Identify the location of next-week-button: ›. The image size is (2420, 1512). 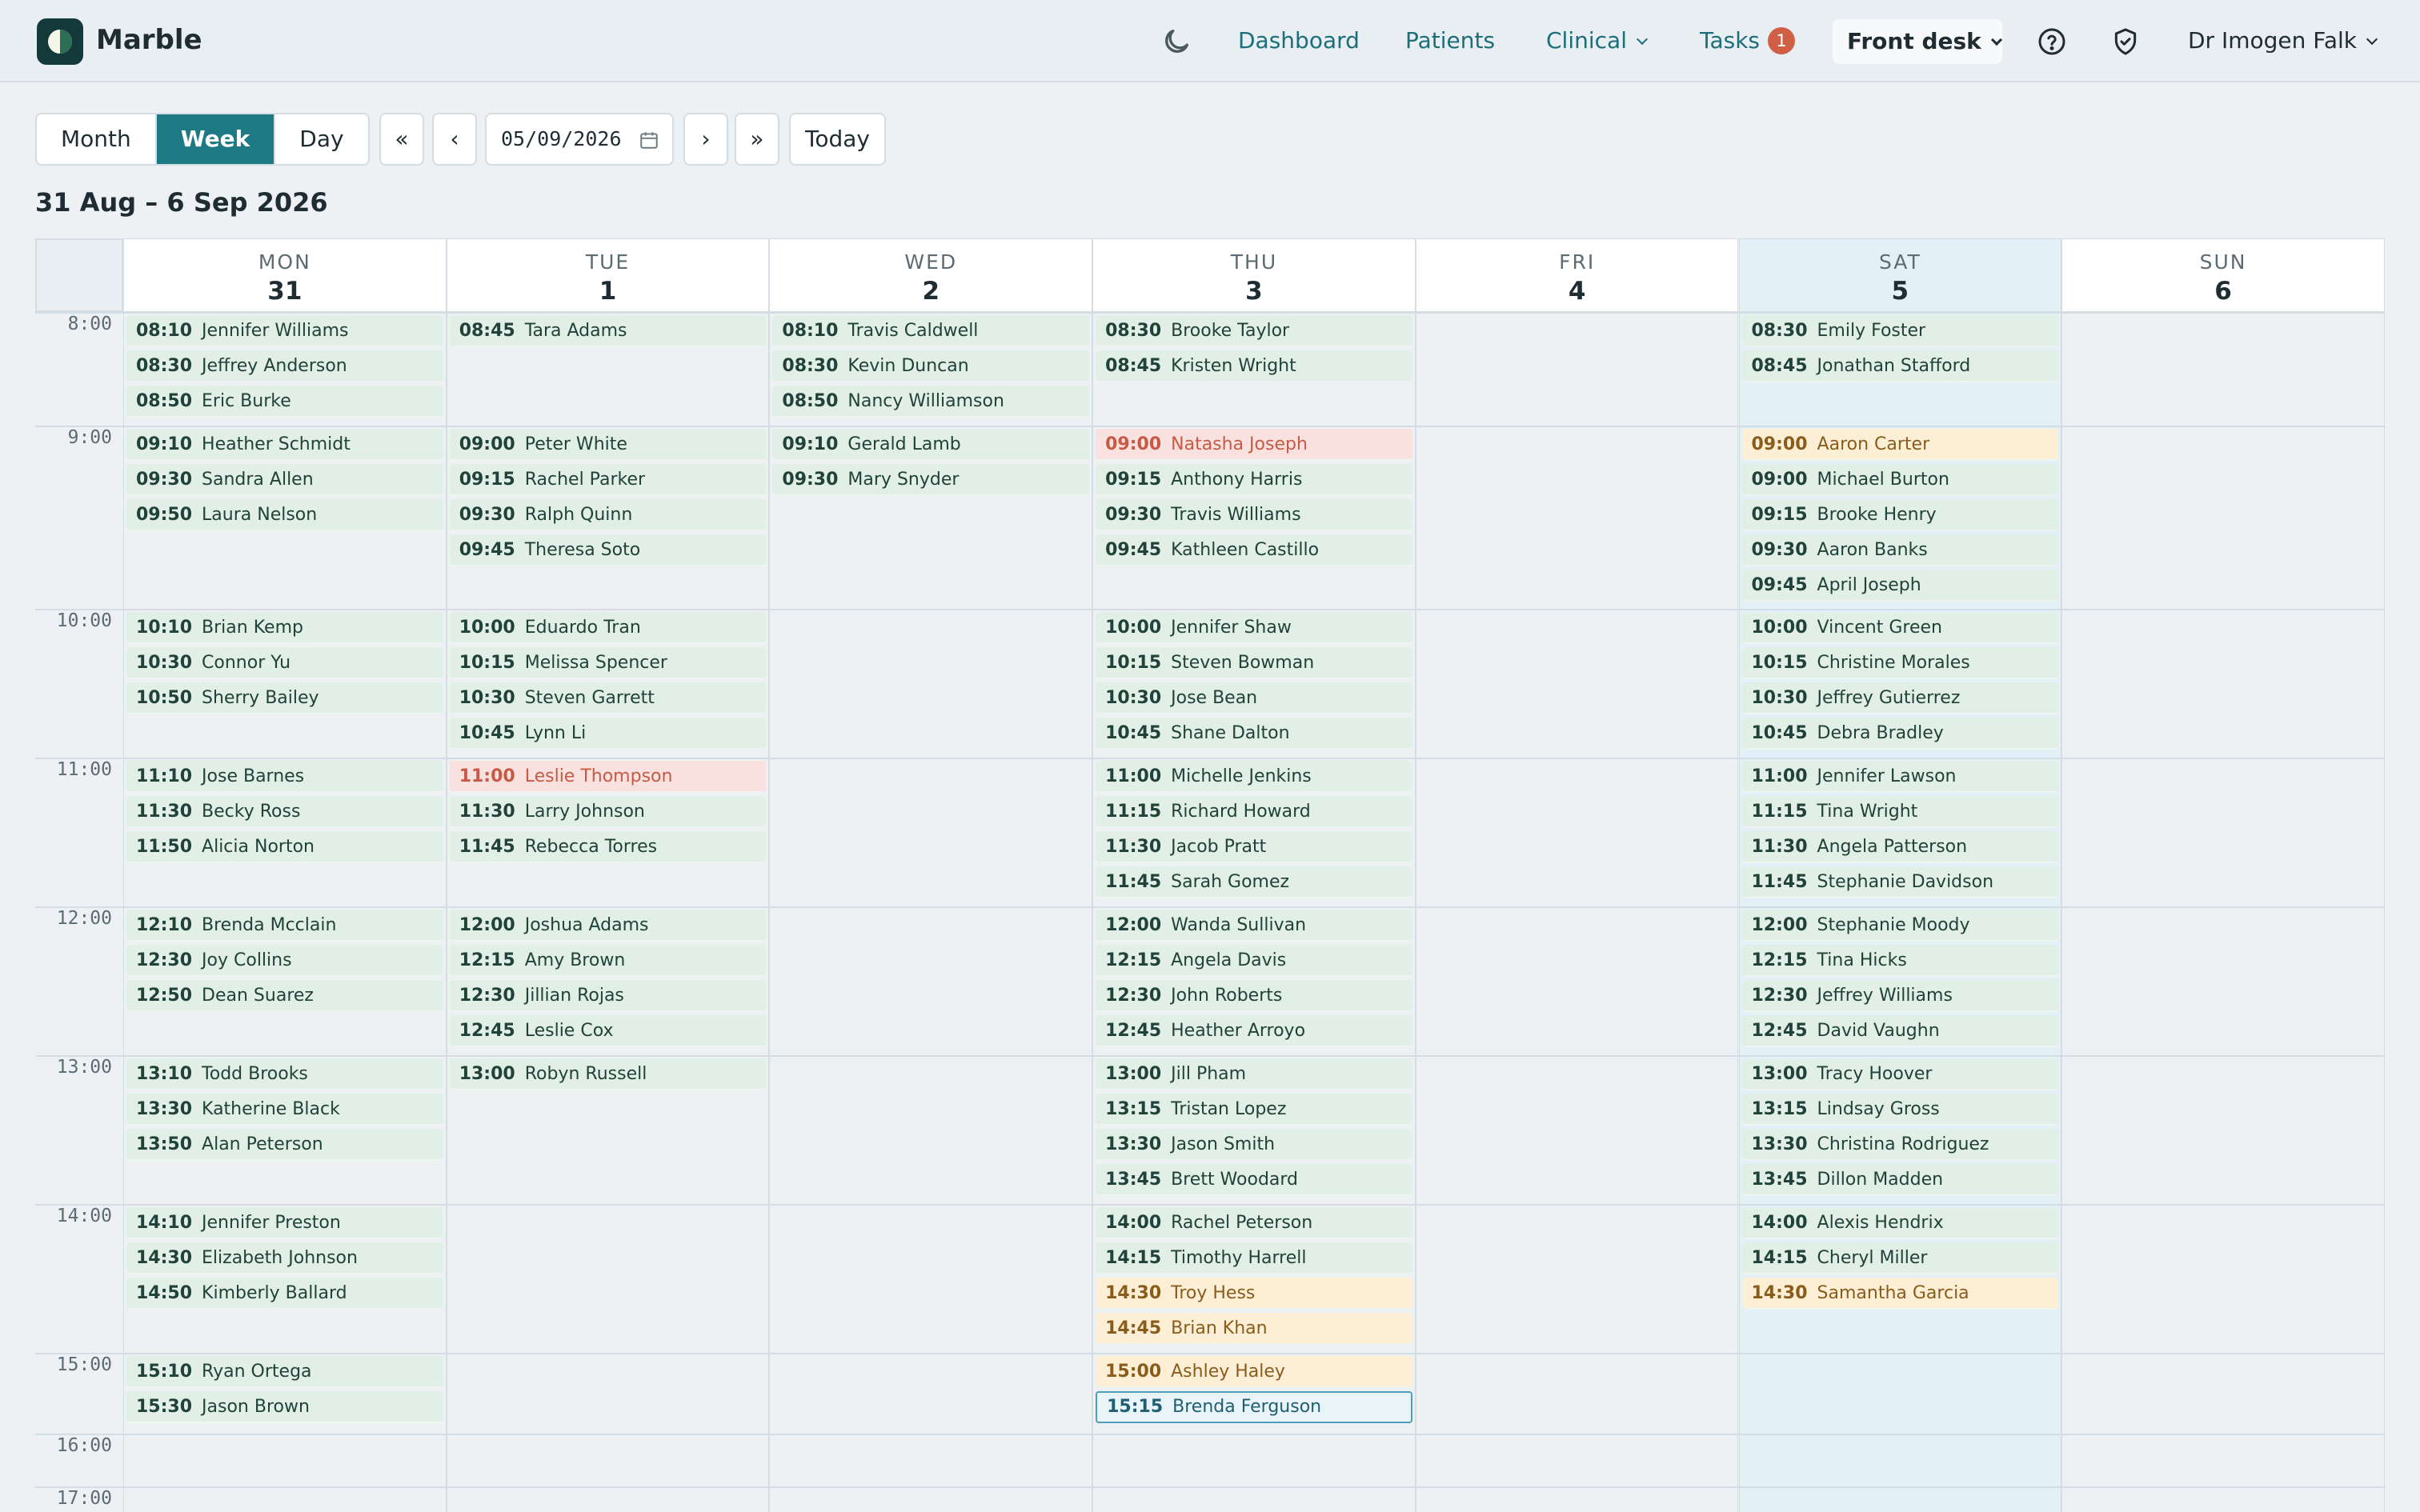
(705, 139).